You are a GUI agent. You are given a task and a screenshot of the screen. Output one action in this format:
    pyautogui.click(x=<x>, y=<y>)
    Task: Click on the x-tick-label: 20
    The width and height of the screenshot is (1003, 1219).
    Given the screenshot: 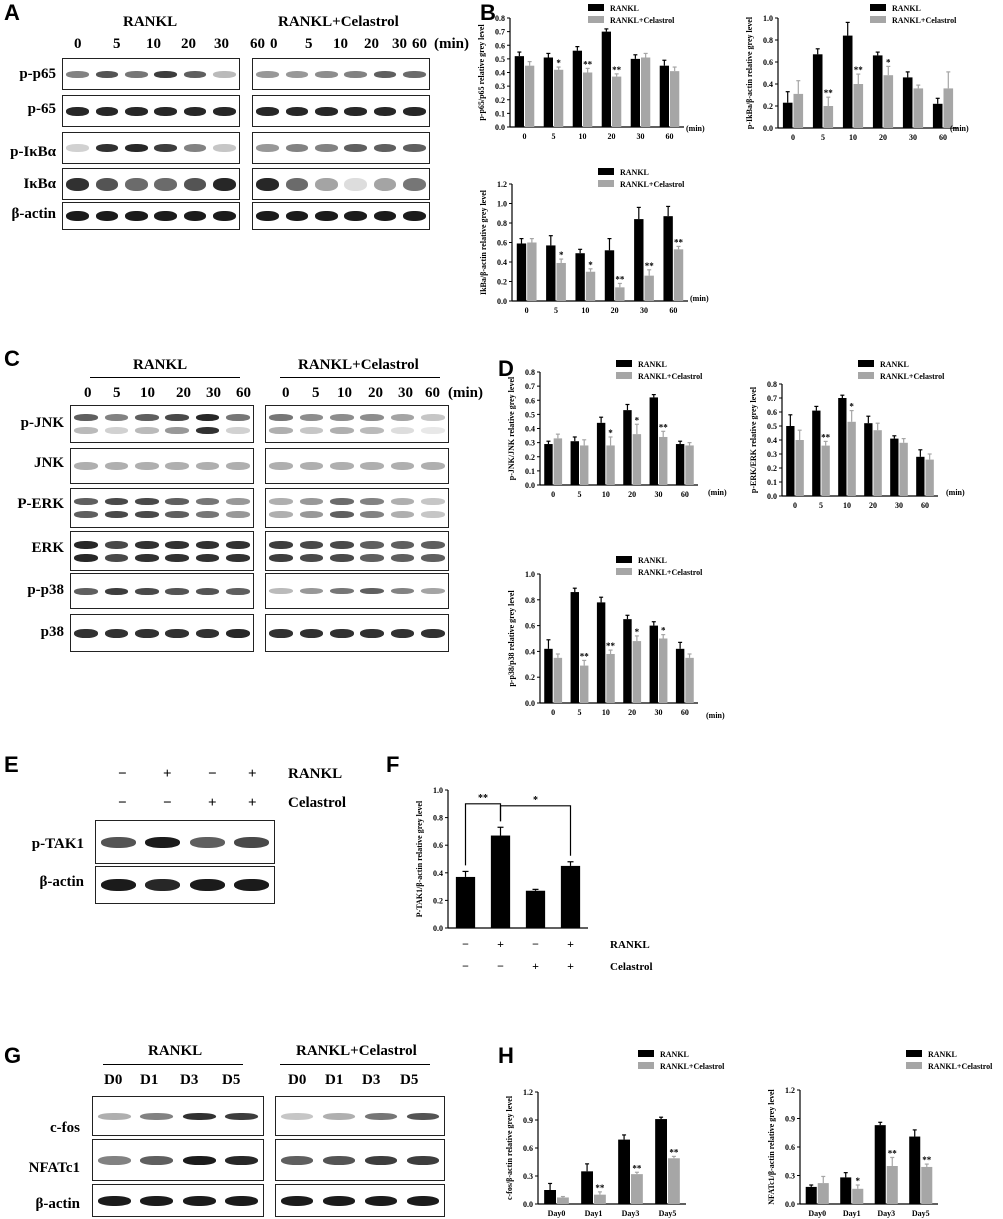 What is the action you would take?
    pyautogui.click(x=632, y=712)
    